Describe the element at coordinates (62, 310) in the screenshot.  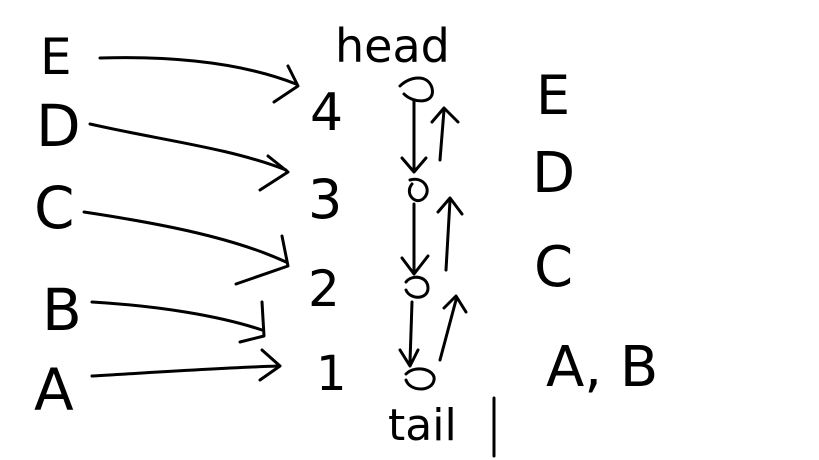
I see `left-node-b: B` at that location.